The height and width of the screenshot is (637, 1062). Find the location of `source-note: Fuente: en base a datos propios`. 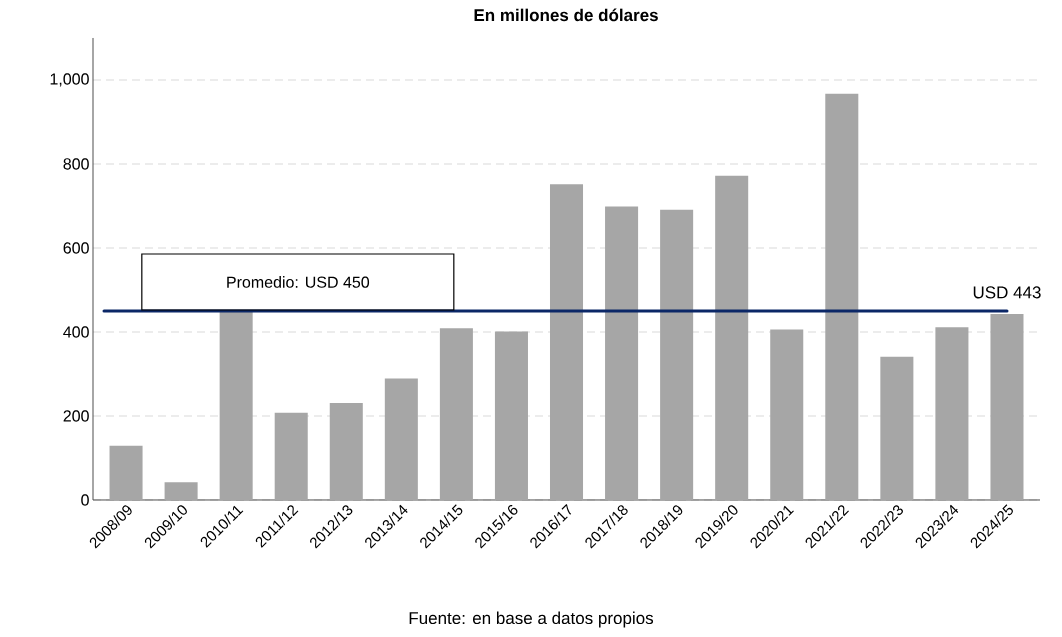

source-note: Fuente: en base a datos propios is located at coordinates (531, 619).